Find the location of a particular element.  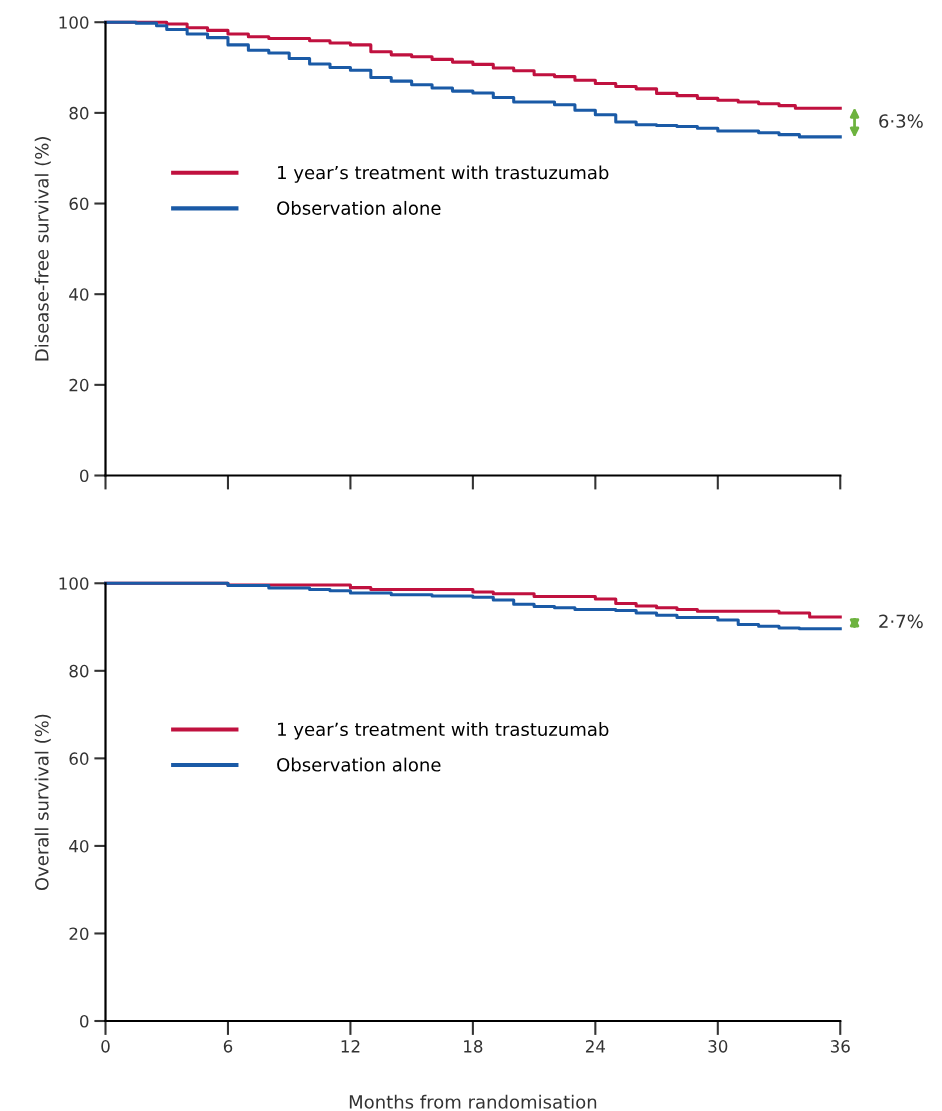

y-axis-title: Overall survival (%) is located at coordinates (42, 802).